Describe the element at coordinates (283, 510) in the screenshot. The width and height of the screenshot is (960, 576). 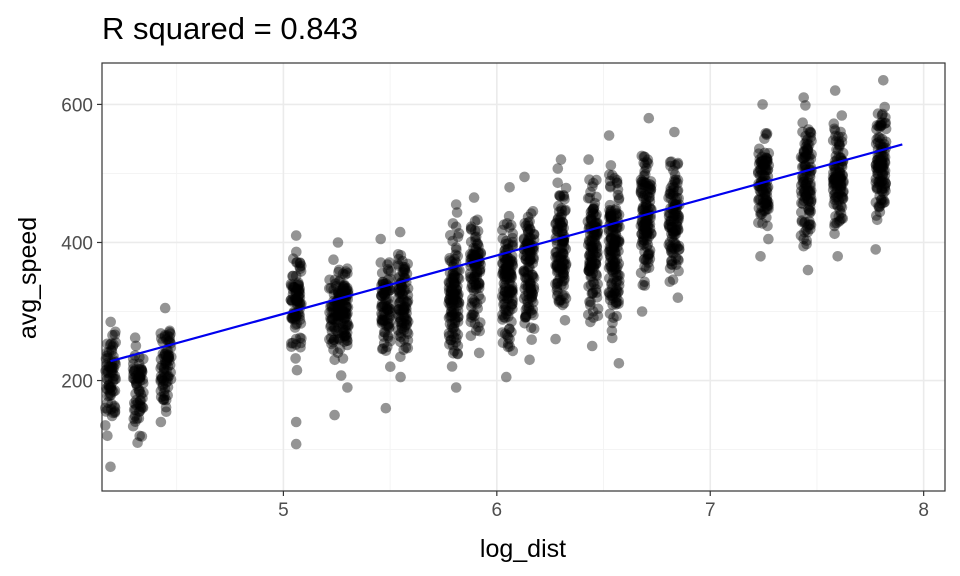
I see `x-tick-label: 5` at that location.